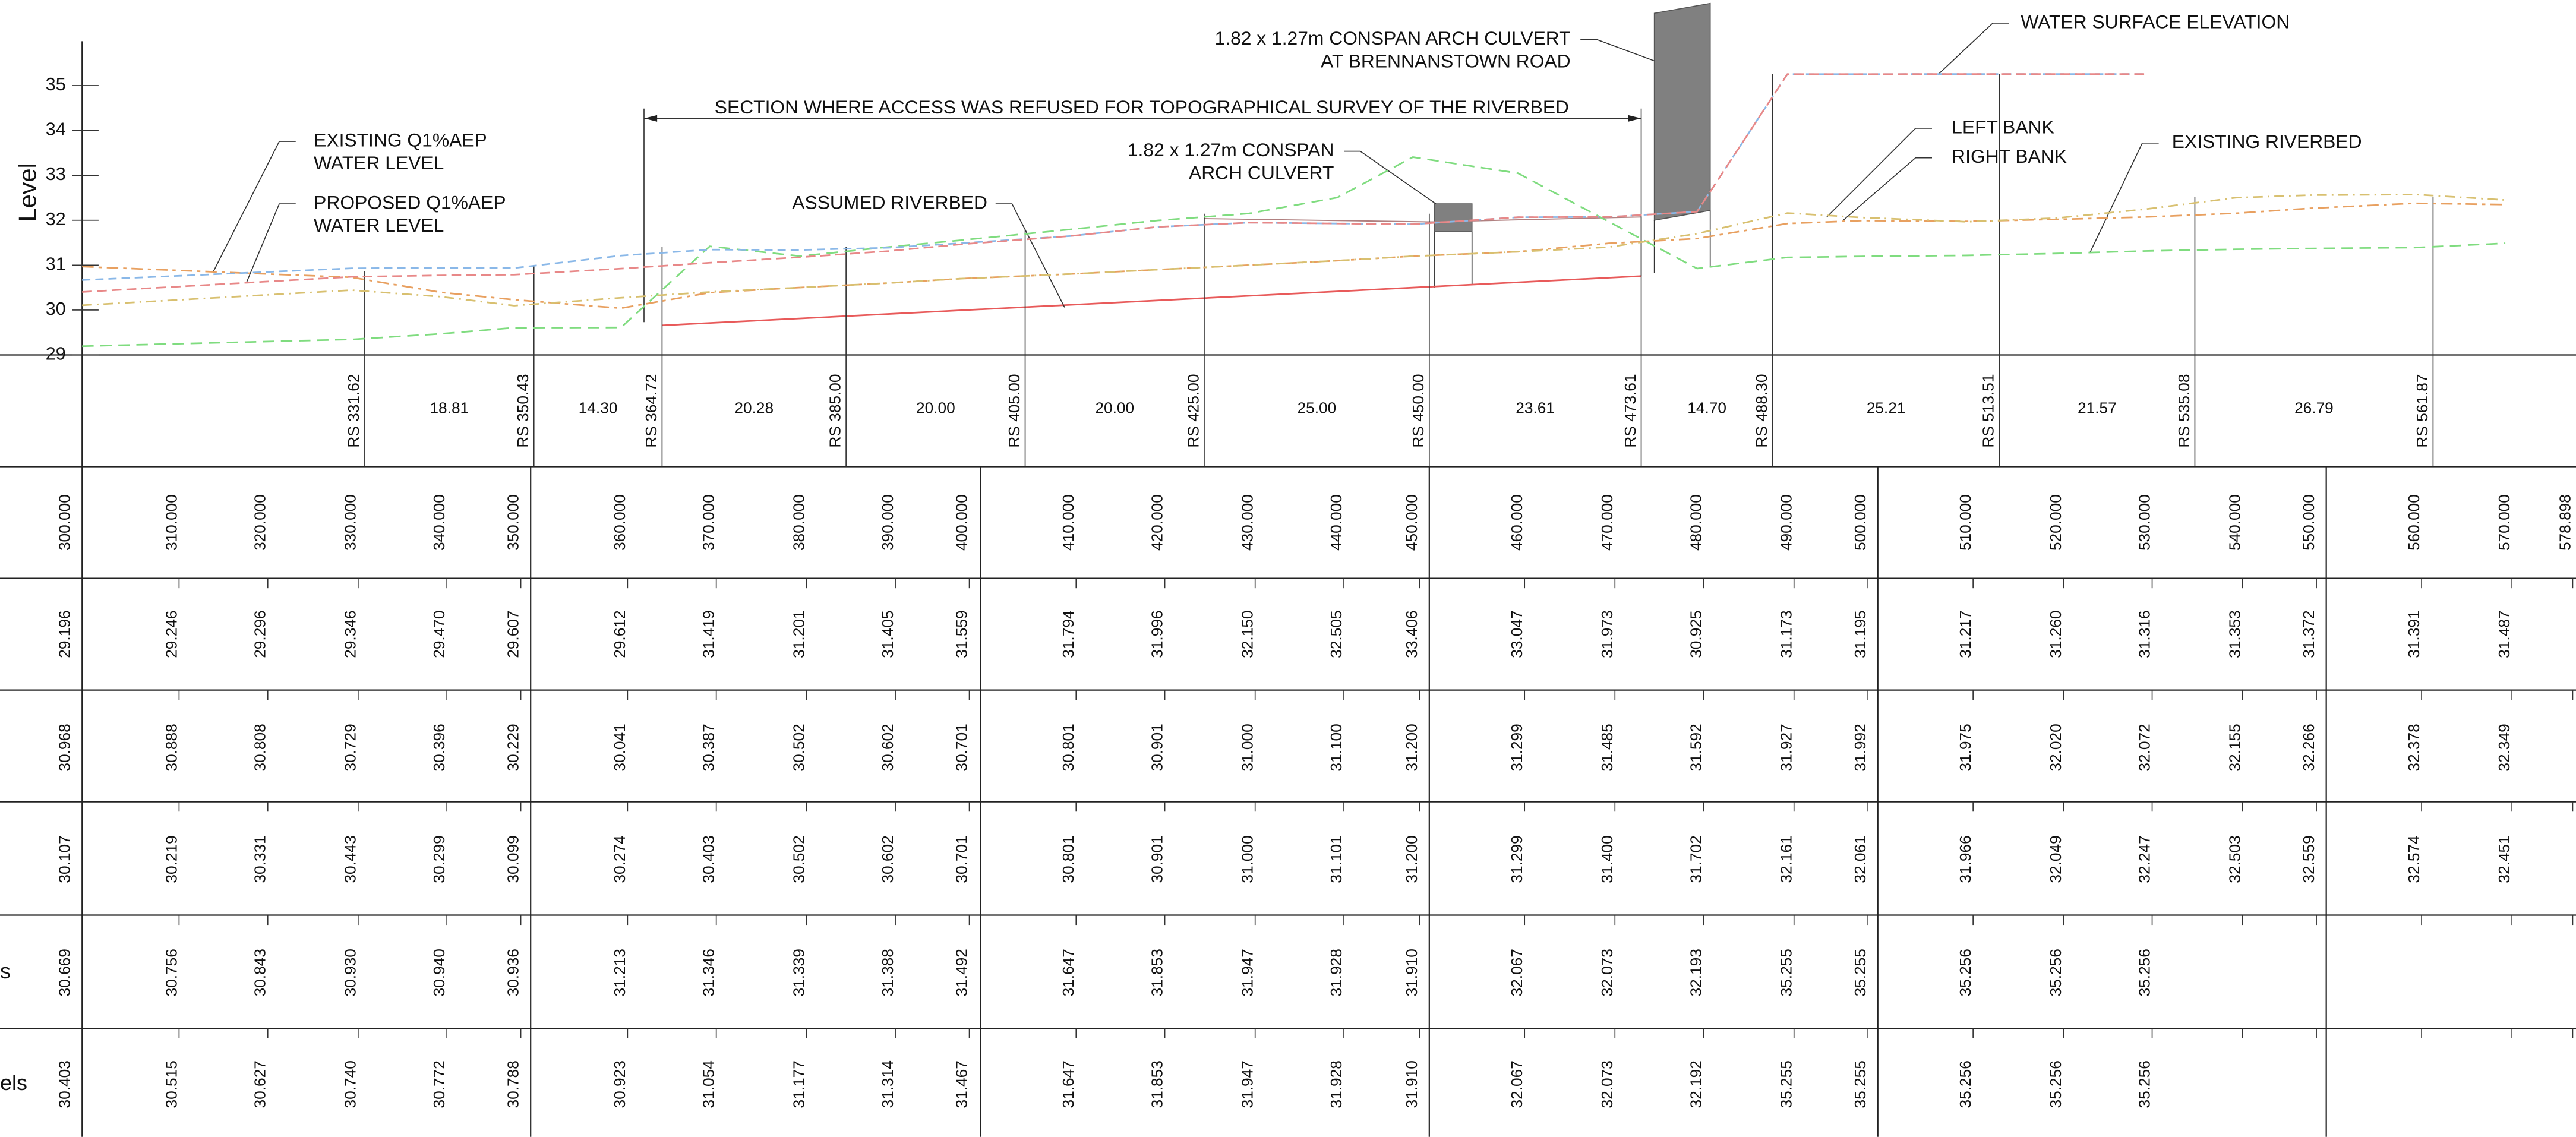 This screenshot has width=2576, height=1137. What do you see at coordinates (2144, 522) in the screenshot?
I see `cell: 530.000` at bounding box center [2144, 522].